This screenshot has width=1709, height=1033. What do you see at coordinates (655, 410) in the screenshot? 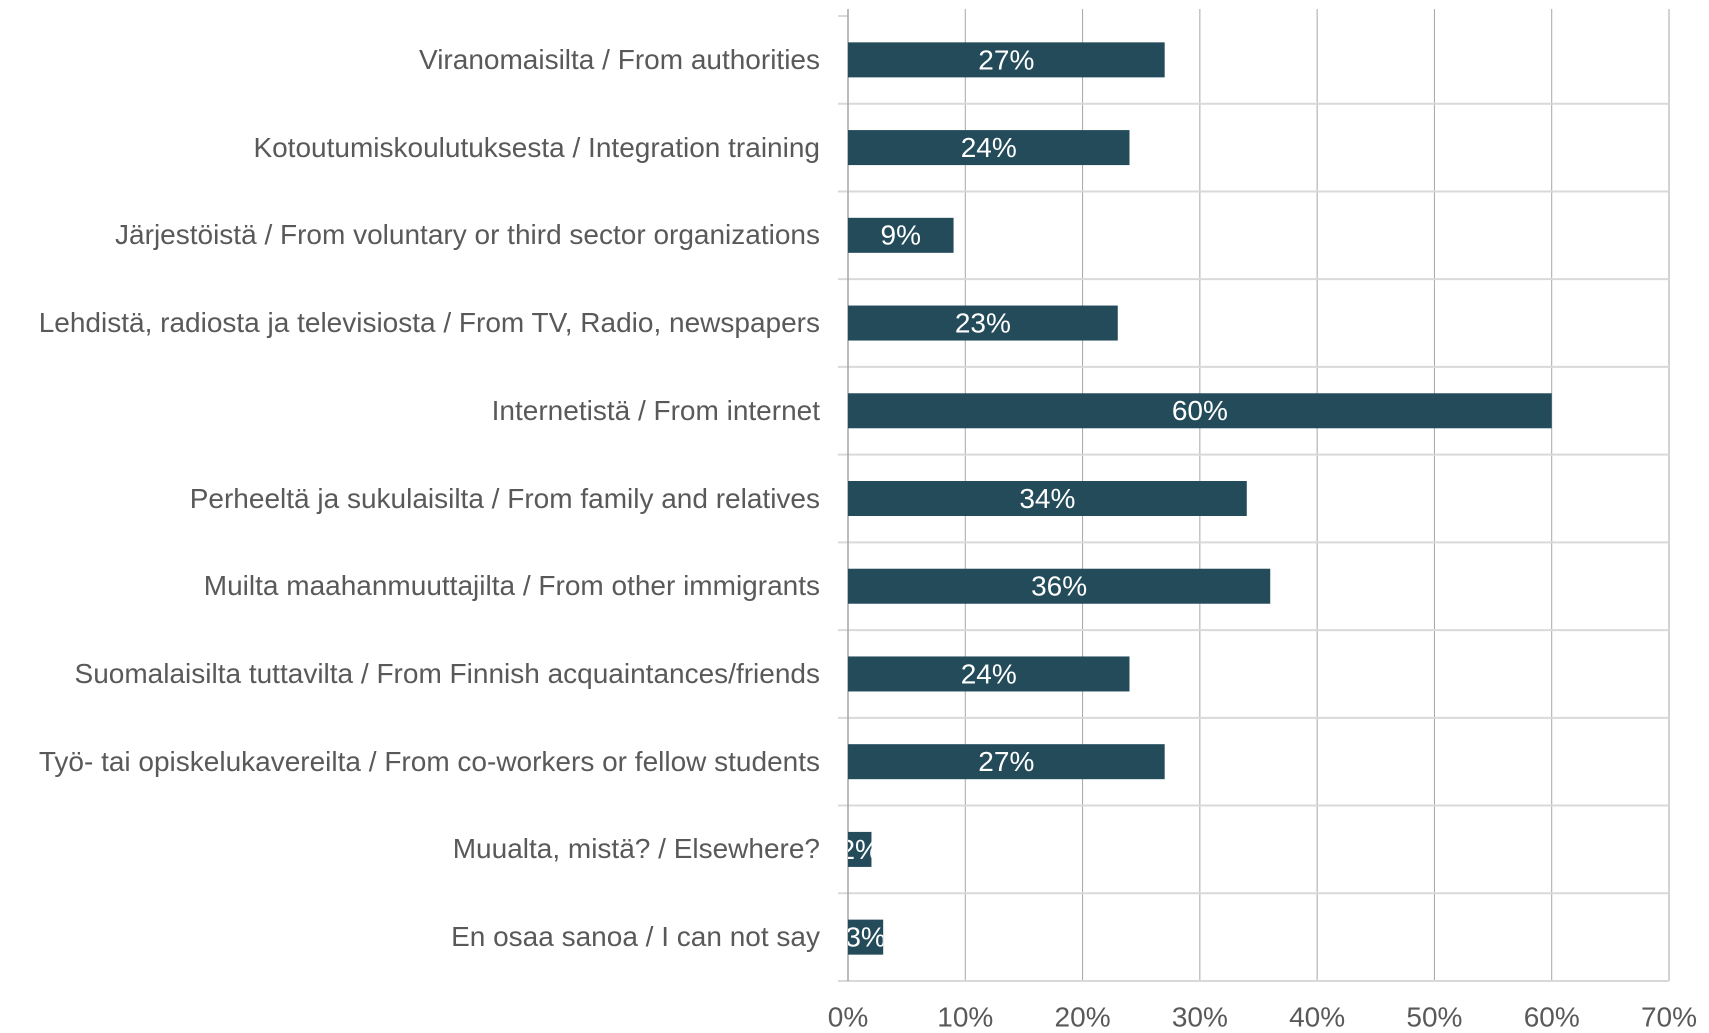
I see `y-tick-label: Internetistä / From internet` at bounding box center [655, 410].